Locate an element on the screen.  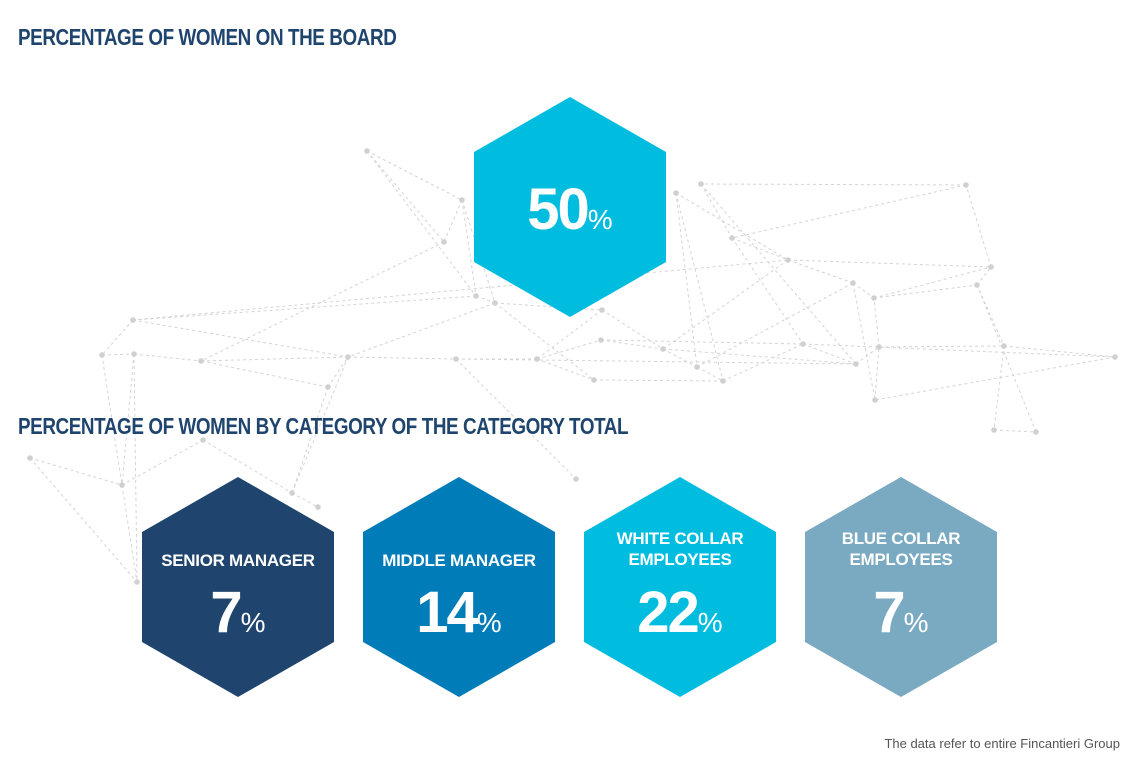
hexagon-tile: BLUE COLLAR EMPLOYEES 7% is located at coordinates (901, 587).